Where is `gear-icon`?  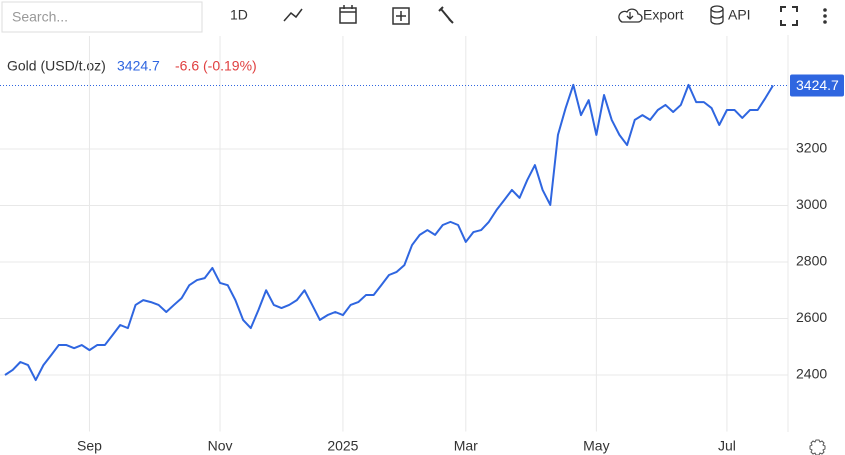 gear-icon is located at coordinates (817, 447).